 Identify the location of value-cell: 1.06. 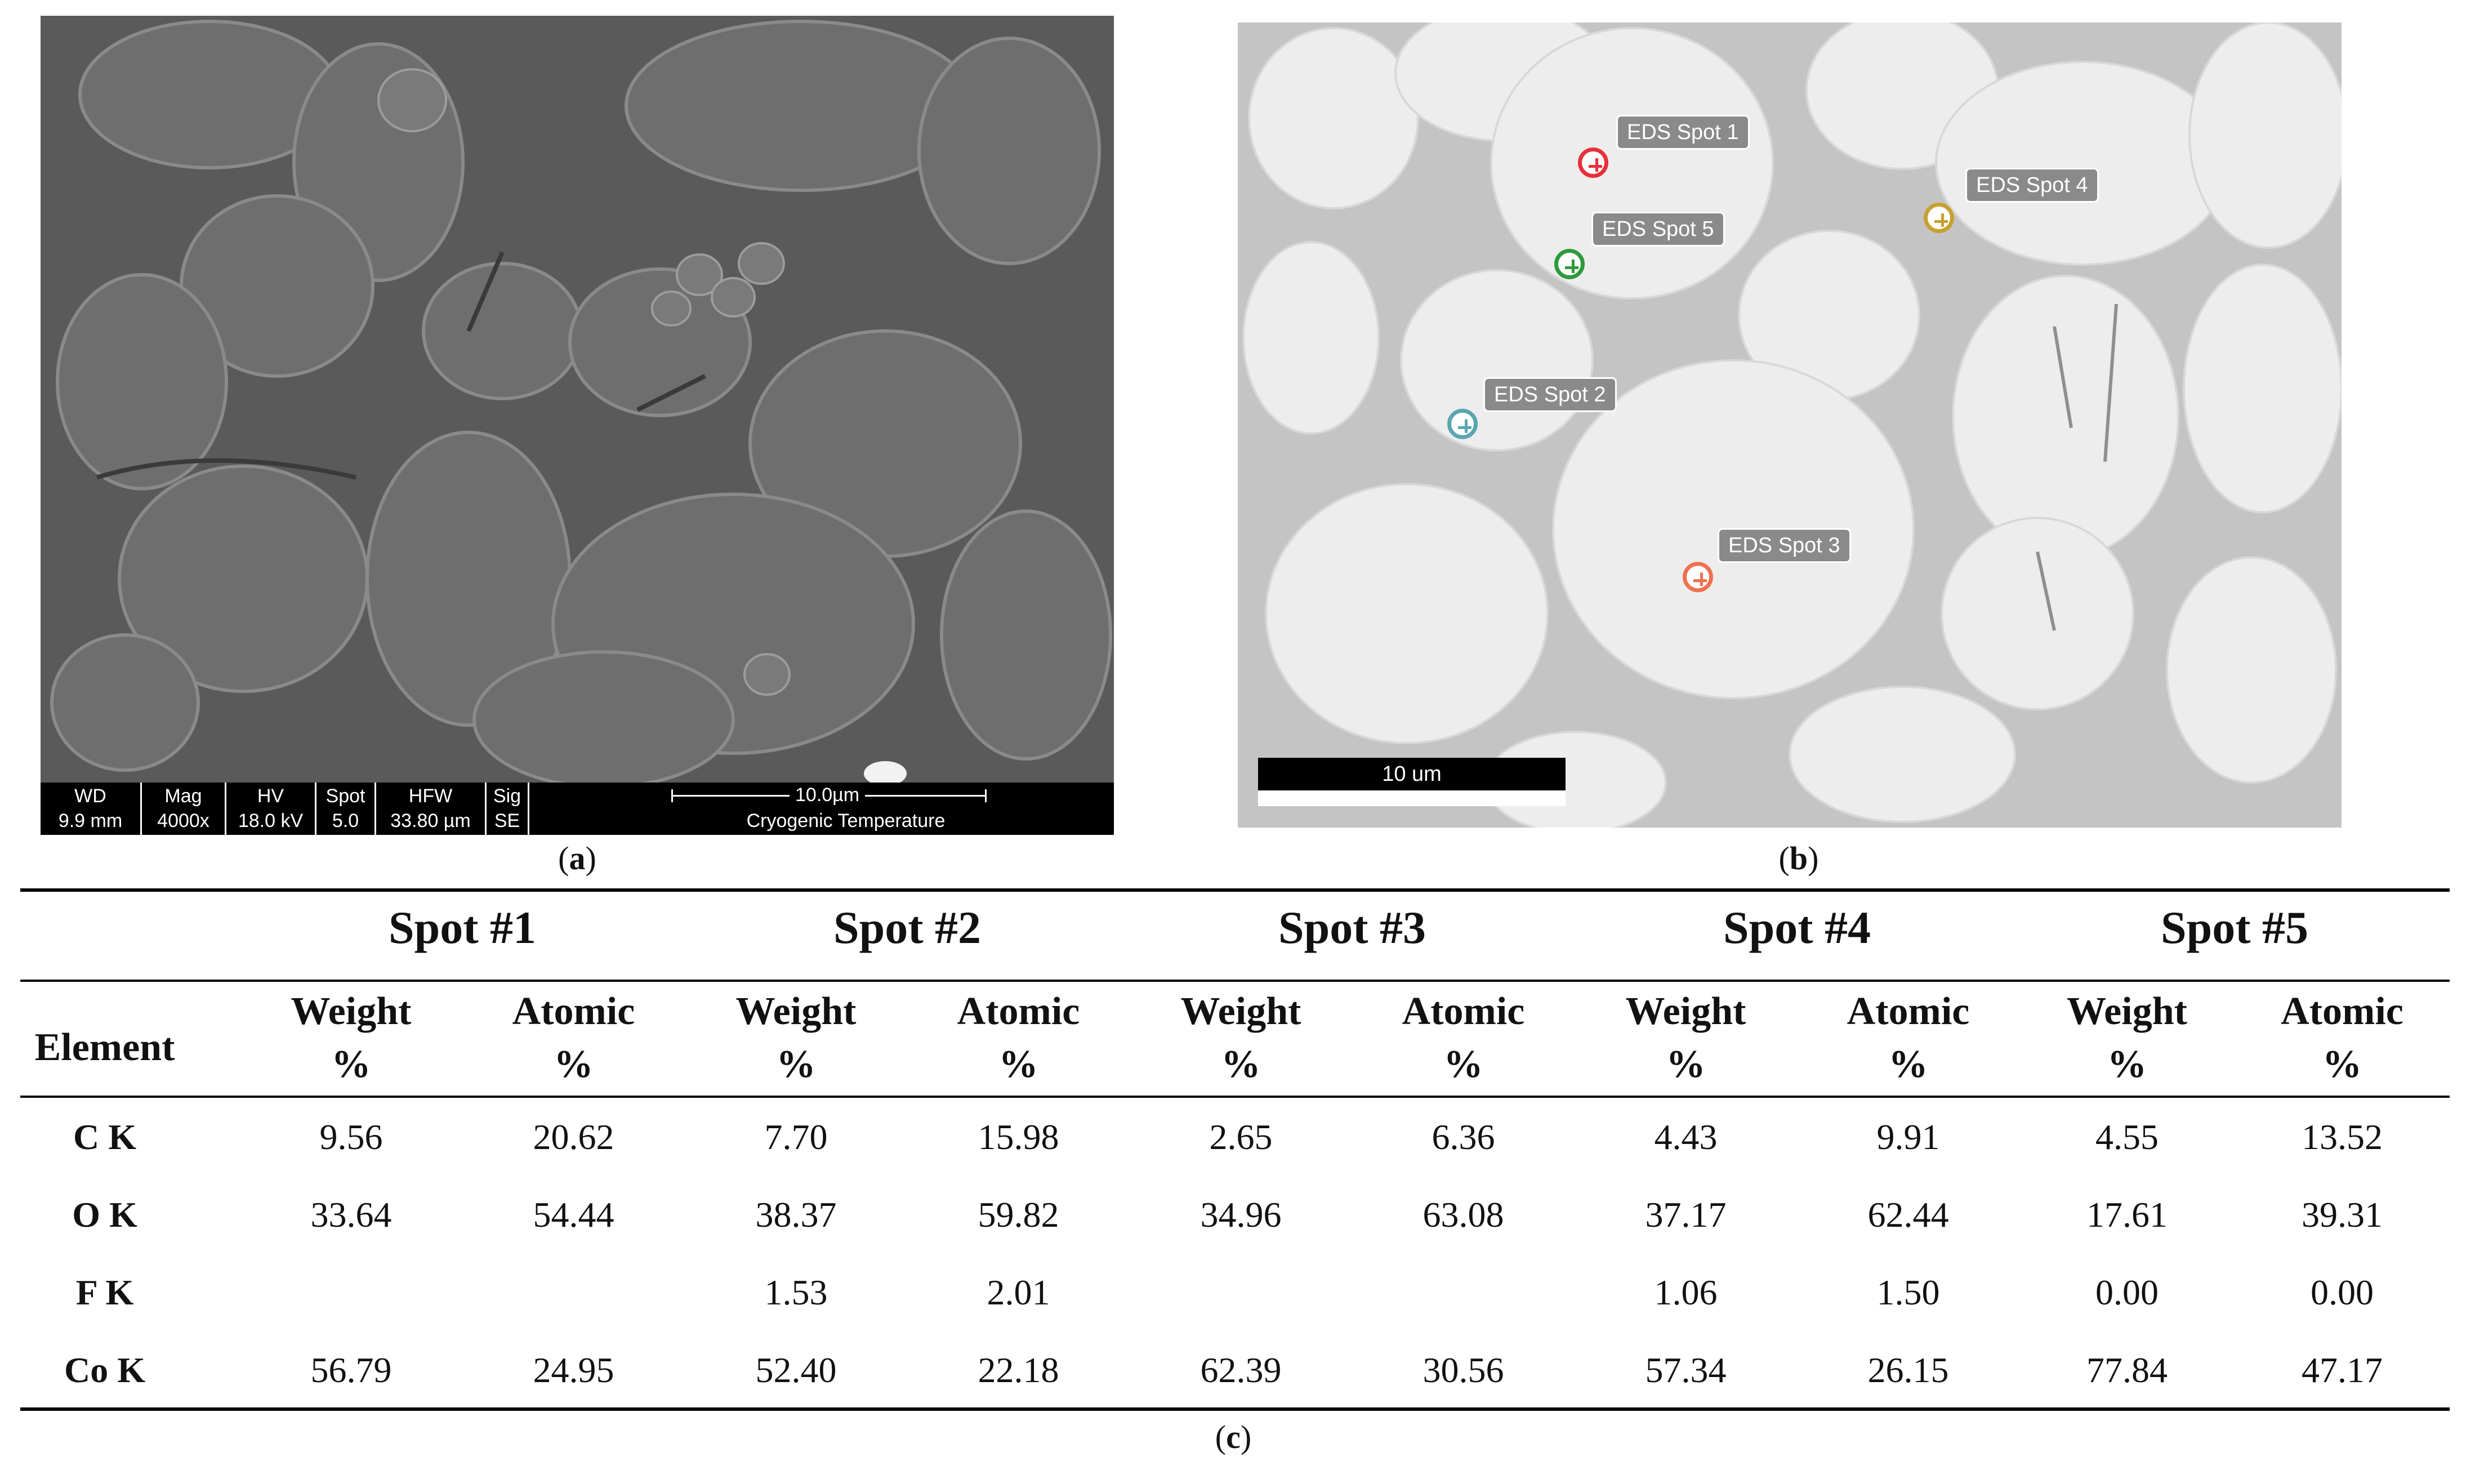
(1686, 1292).